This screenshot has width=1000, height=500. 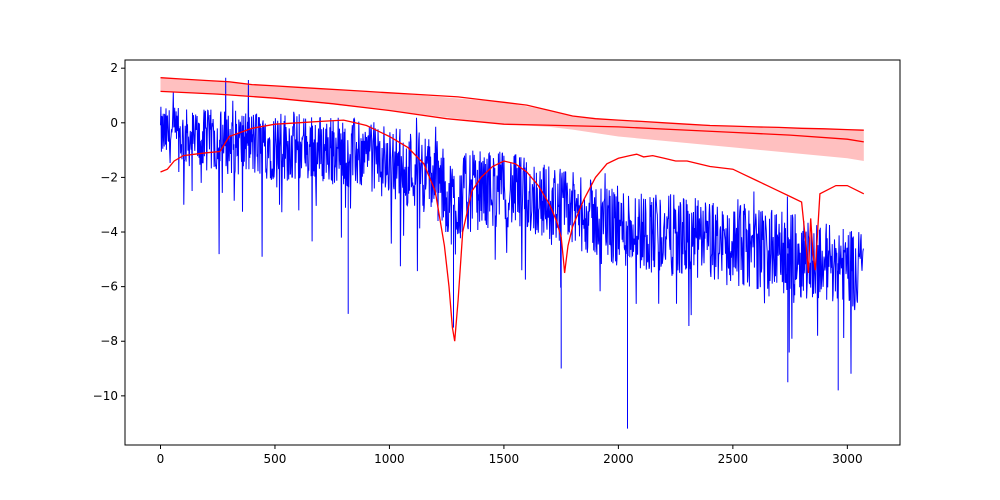 I want to click on y-tick-label: −8, so click(x=109, y=341).